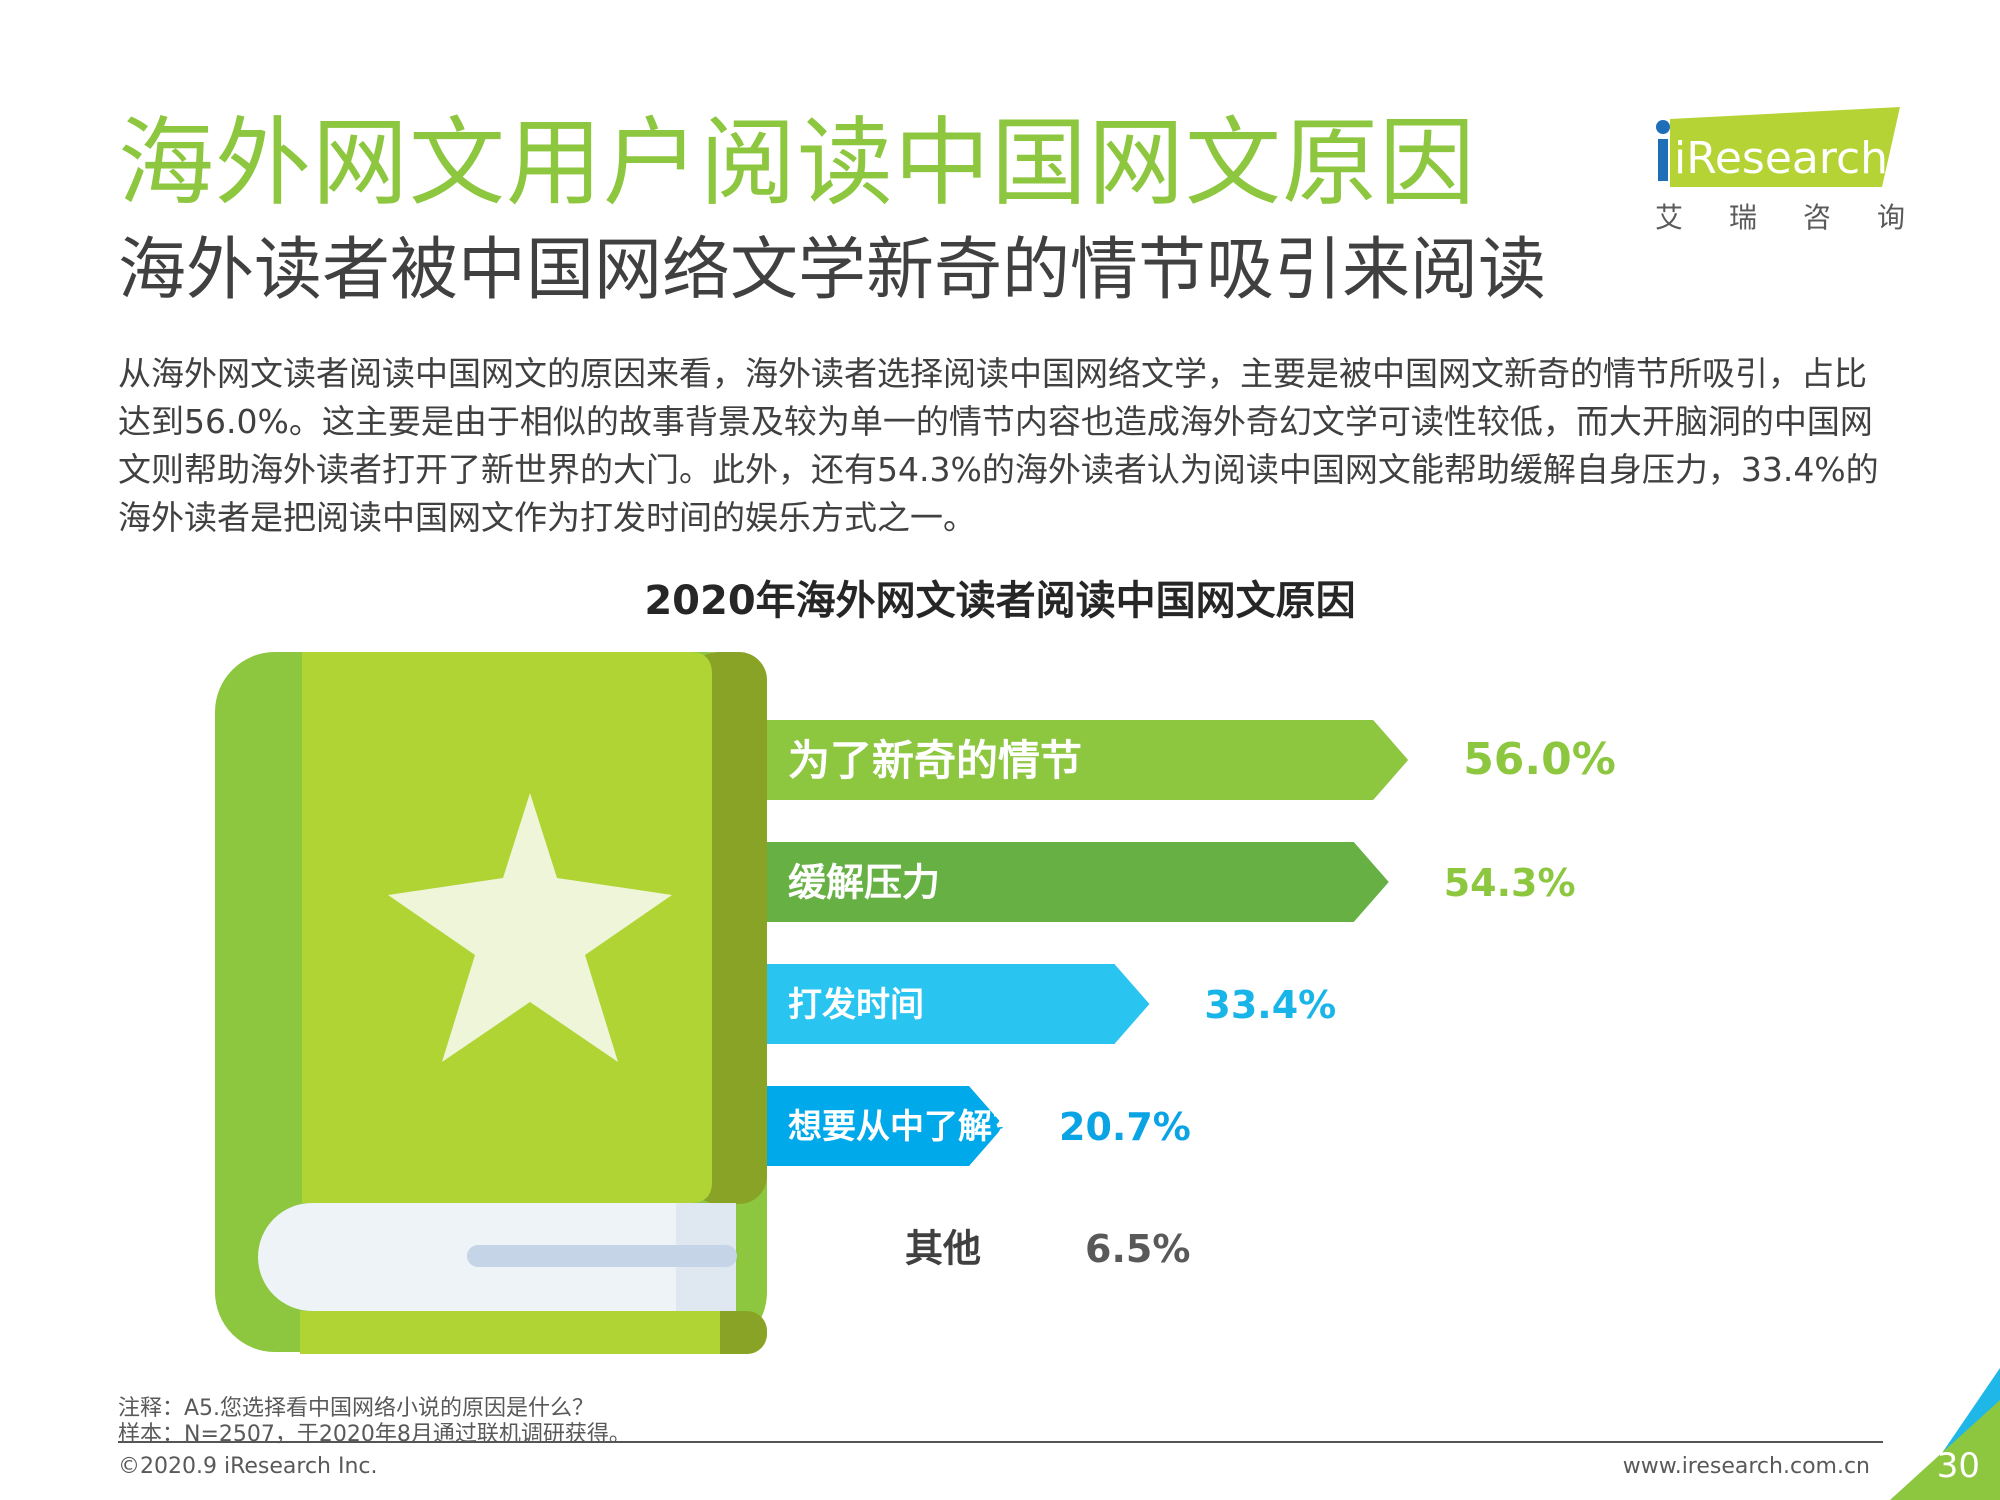  I want to click on value-label: 56.0%, so click(1539, 759).